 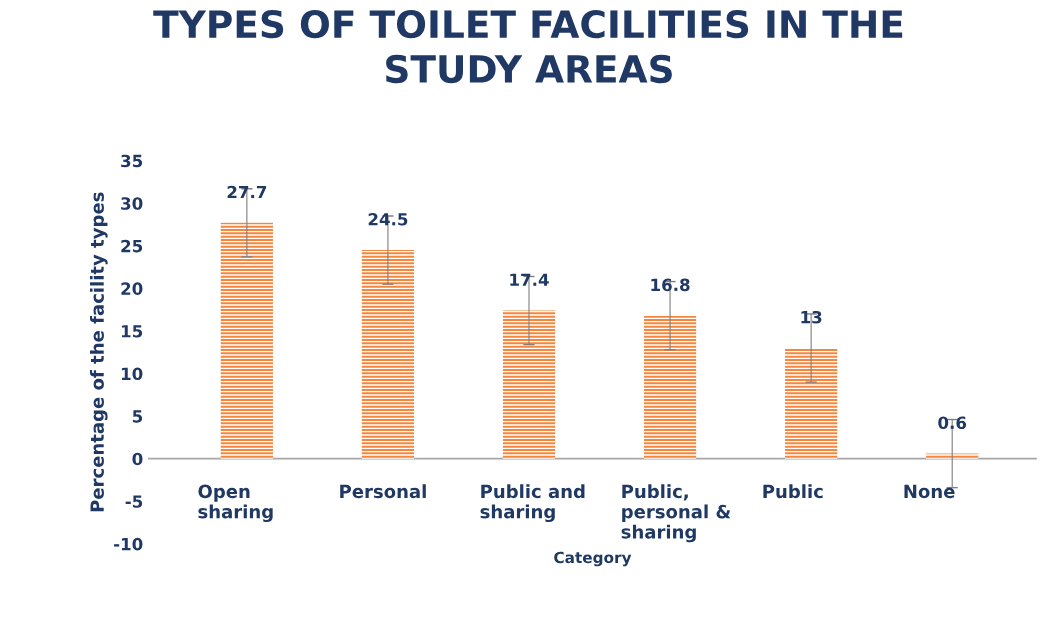 What do you see at coordinates (128, 544) in the screenshot?
I see `y-tick-label: -10` at bounding box center [128, 544].